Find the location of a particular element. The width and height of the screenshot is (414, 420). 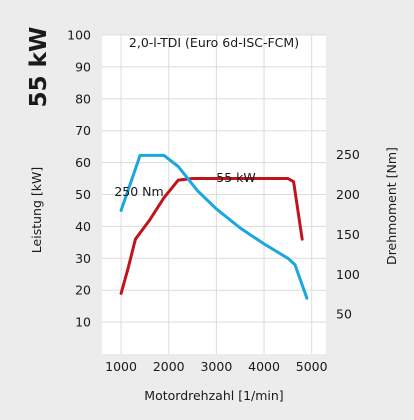

x-tick-label: 2000 is located at coordinates (169, 366).